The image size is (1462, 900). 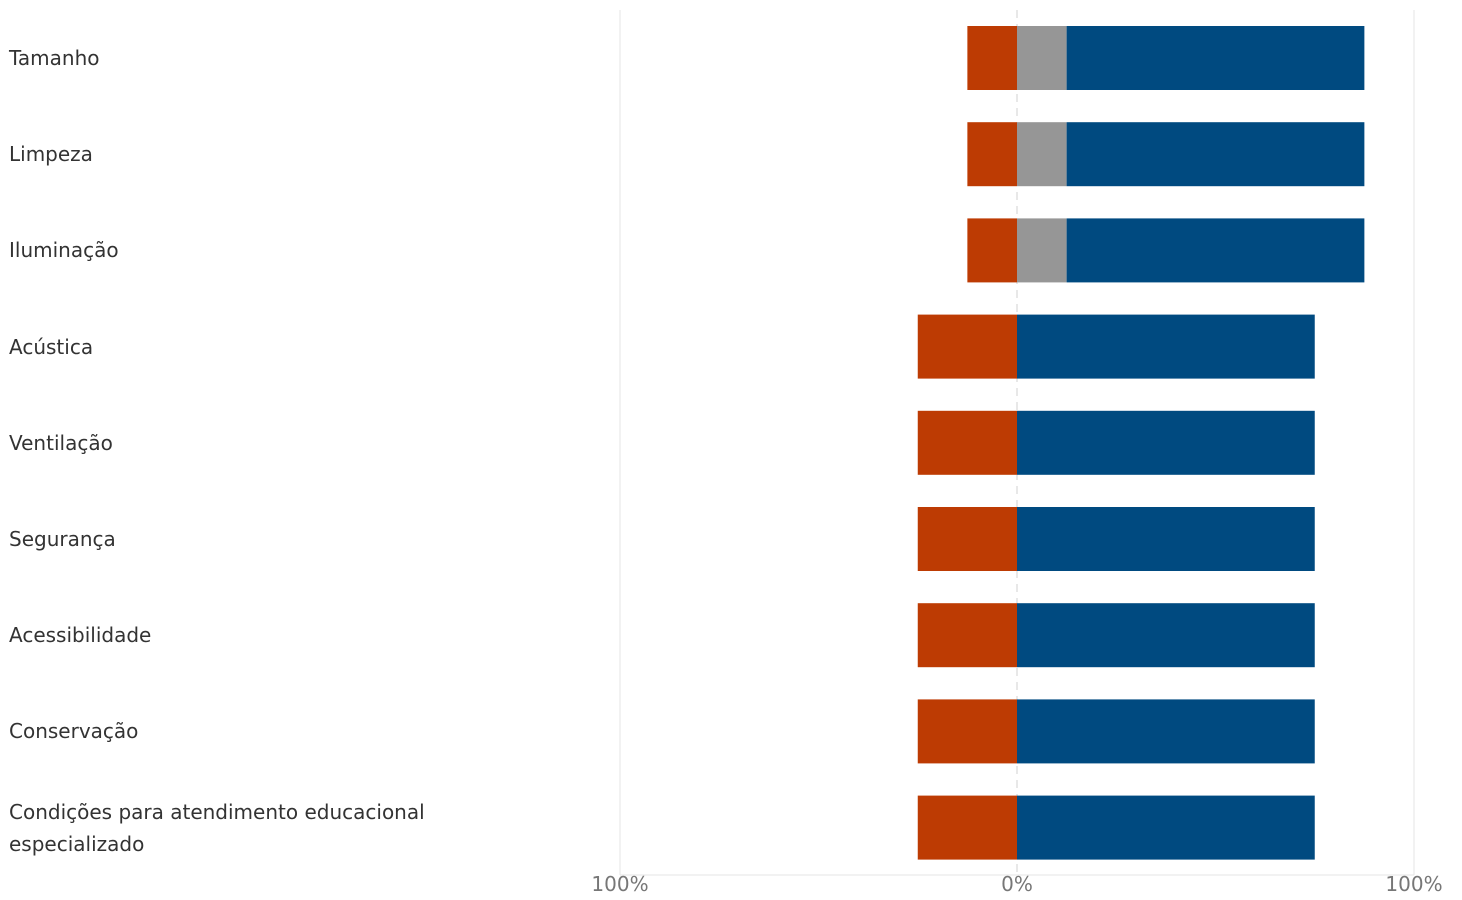 I want to click on category-label: Acessibilidade, so click(x=289, y=635).